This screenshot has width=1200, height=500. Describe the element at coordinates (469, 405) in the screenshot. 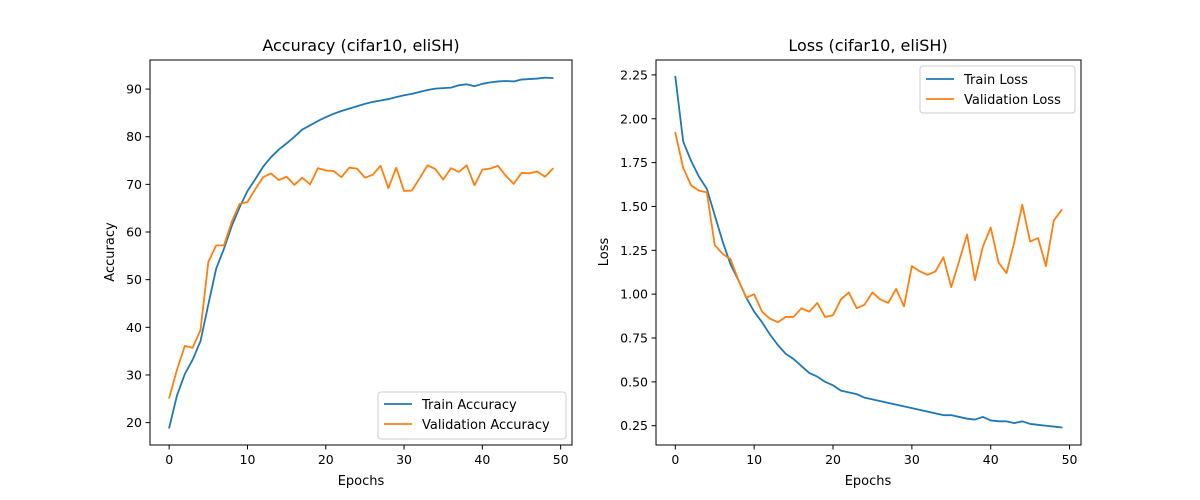

I see `legend-label-train-accuracy: Train Accuracy` at that location.